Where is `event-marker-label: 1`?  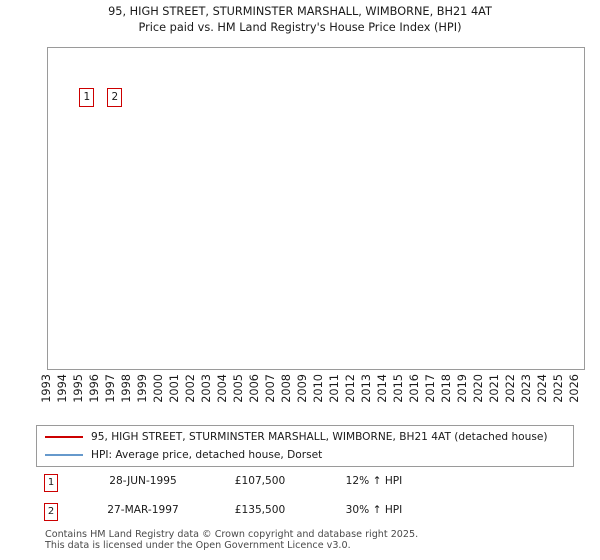 event-marker-label: 1 is located at coordinates (87, 97).